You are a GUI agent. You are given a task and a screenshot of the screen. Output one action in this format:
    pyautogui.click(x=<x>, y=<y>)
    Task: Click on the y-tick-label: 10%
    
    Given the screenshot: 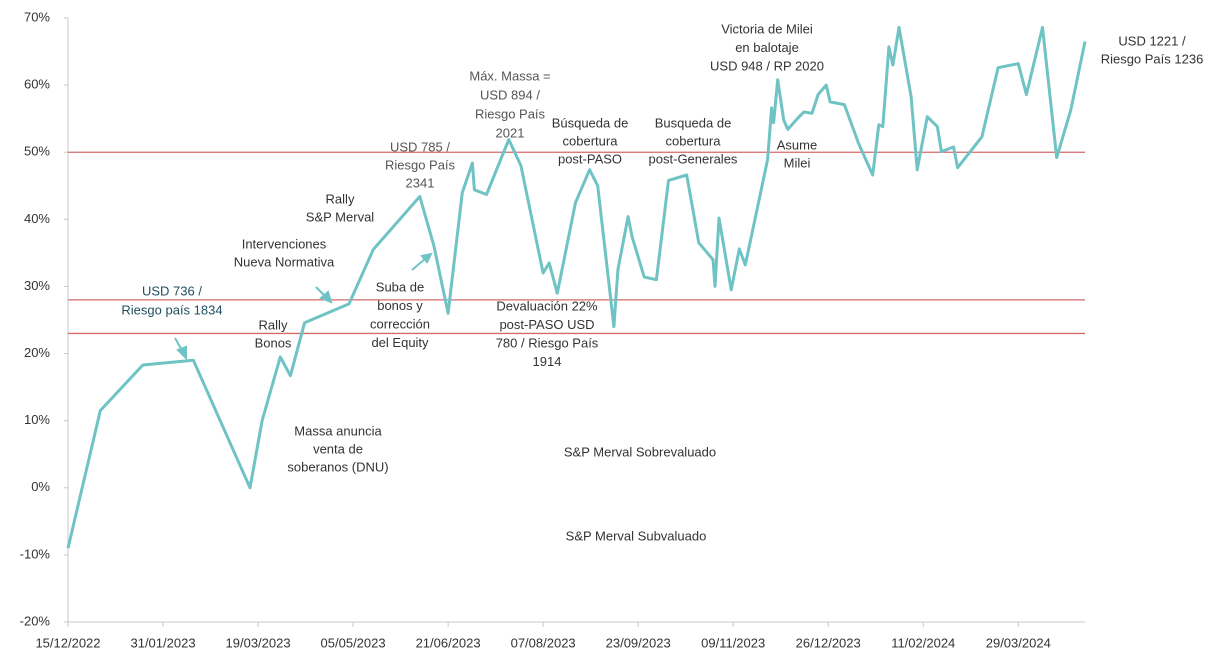 What is the action you would take?
    pyautogui.click(x=37, y=419)
    